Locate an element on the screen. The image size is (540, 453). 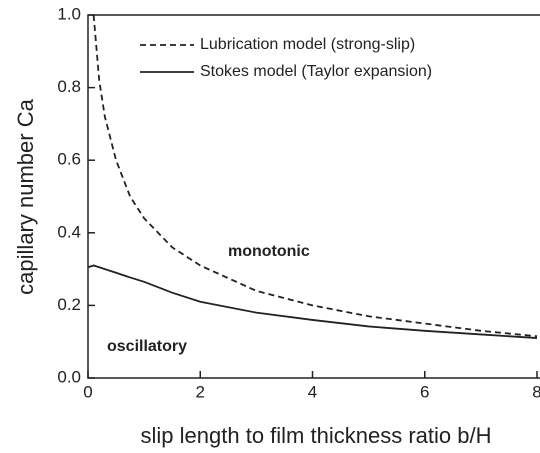
annotation: monotonic is located at coordinates (269, 251).